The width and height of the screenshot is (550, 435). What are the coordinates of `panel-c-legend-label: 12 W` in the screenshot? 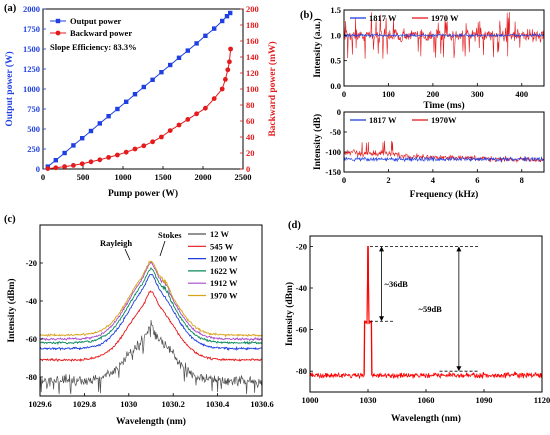 It's located at (219, 234).